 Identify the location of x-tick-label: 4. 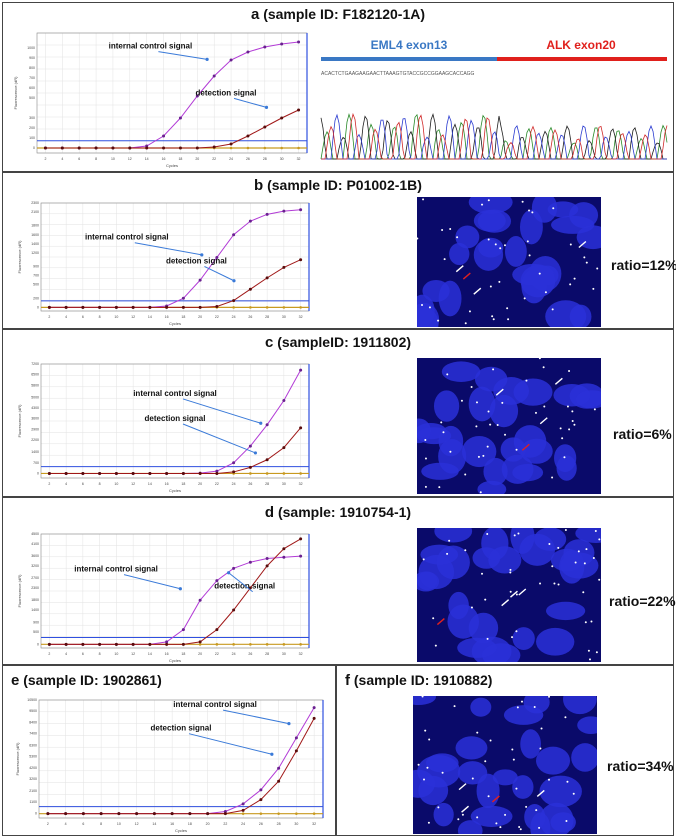
(66, 824).